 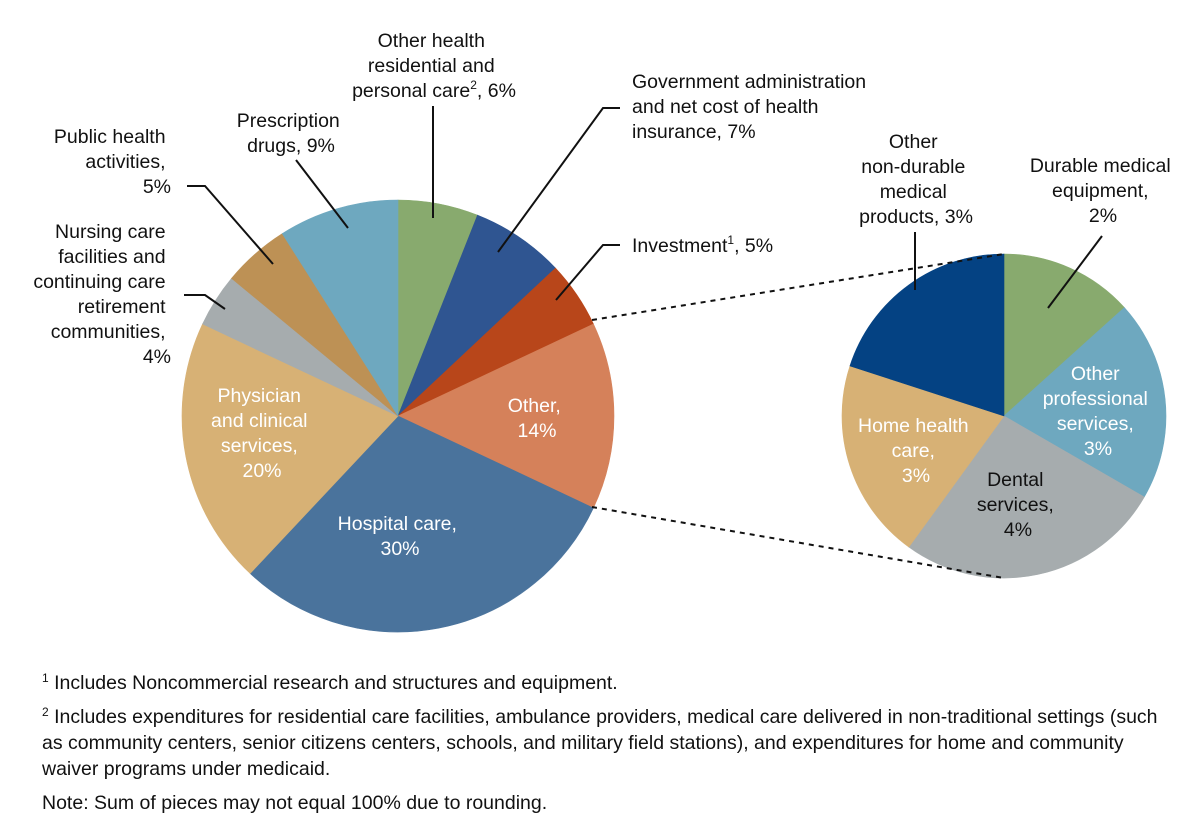 I want to click on label-home-health: Home health care, 3%, so click(x=916, y=451).